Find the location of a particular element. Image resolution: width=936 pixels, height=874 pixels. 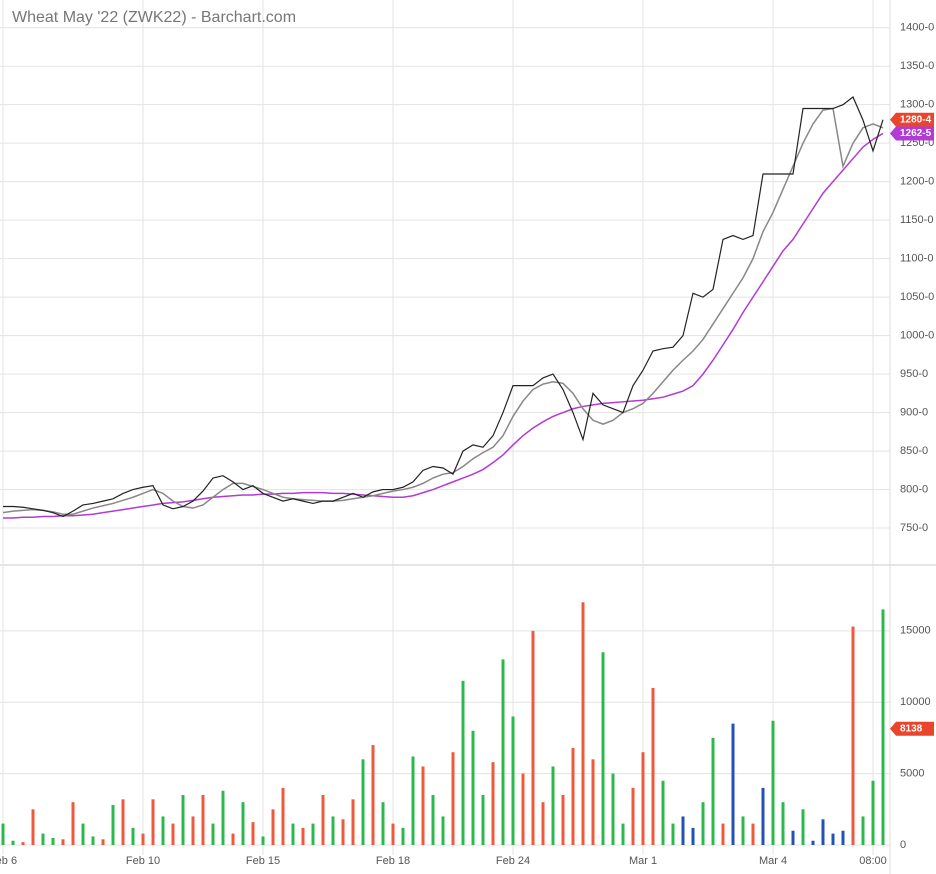

y-tick-label: 5000 is located at coordinates (912, 774).